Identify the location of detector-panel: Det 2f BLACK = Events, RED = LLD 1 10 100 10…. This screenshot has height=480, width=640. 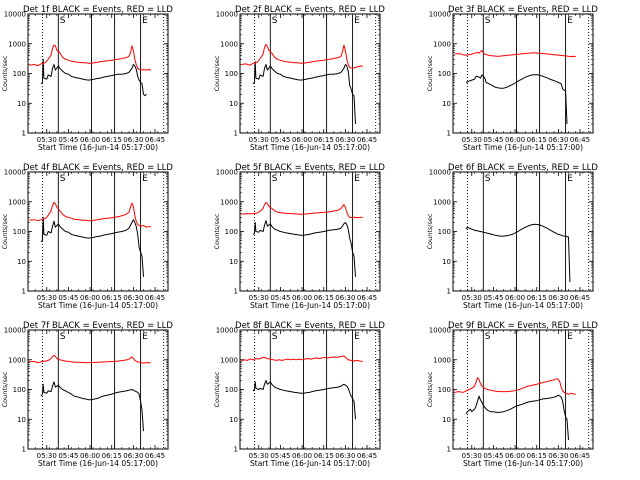
(299, 78).